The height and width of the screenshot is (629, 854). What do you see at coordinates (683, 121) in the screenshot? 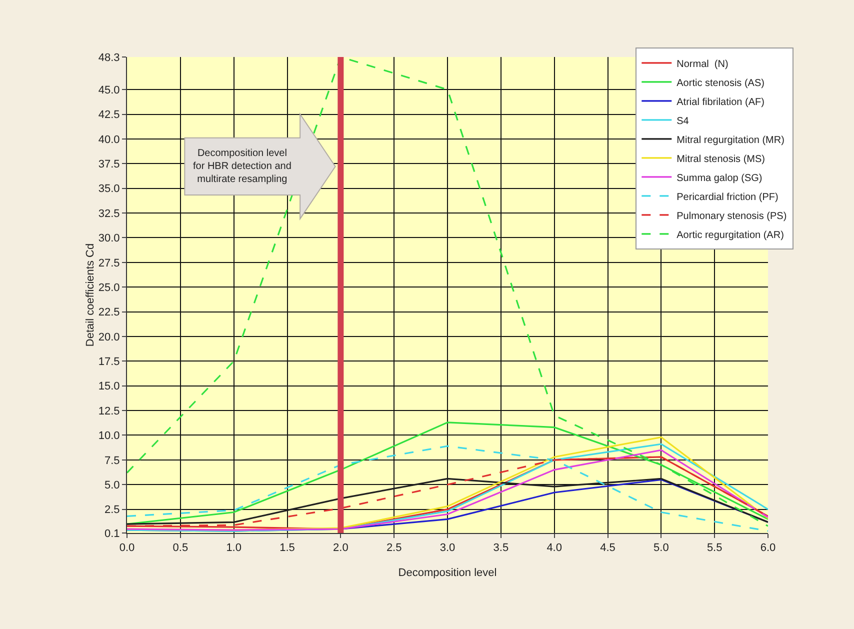
I see `legend-label: S4` at bounding box center [683, 121].